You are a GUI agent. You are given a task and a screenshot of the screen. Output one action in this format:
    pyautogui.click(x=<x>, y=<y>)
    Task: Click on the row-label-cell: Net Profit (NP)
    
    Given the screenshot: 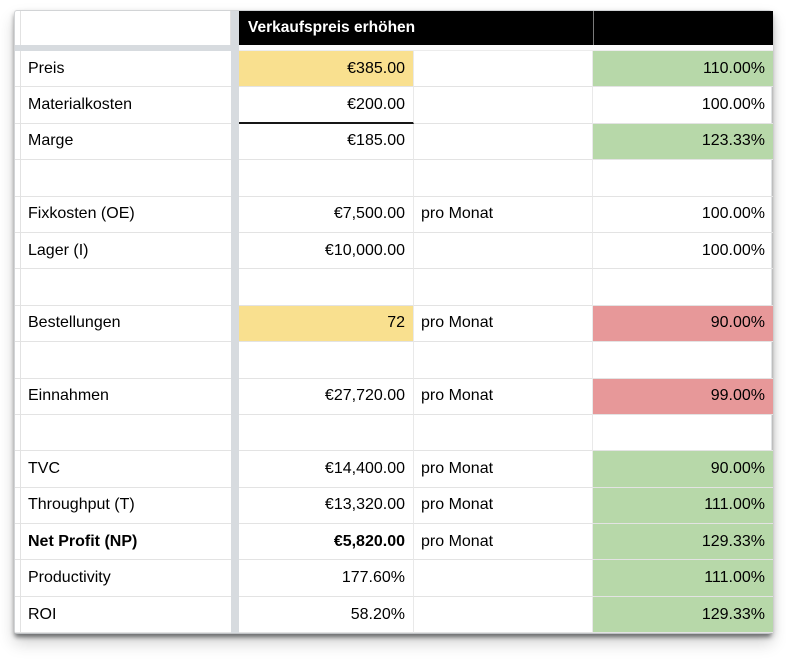 What is the action you would take?
    pyautogui.click(x=126, y=542)
    